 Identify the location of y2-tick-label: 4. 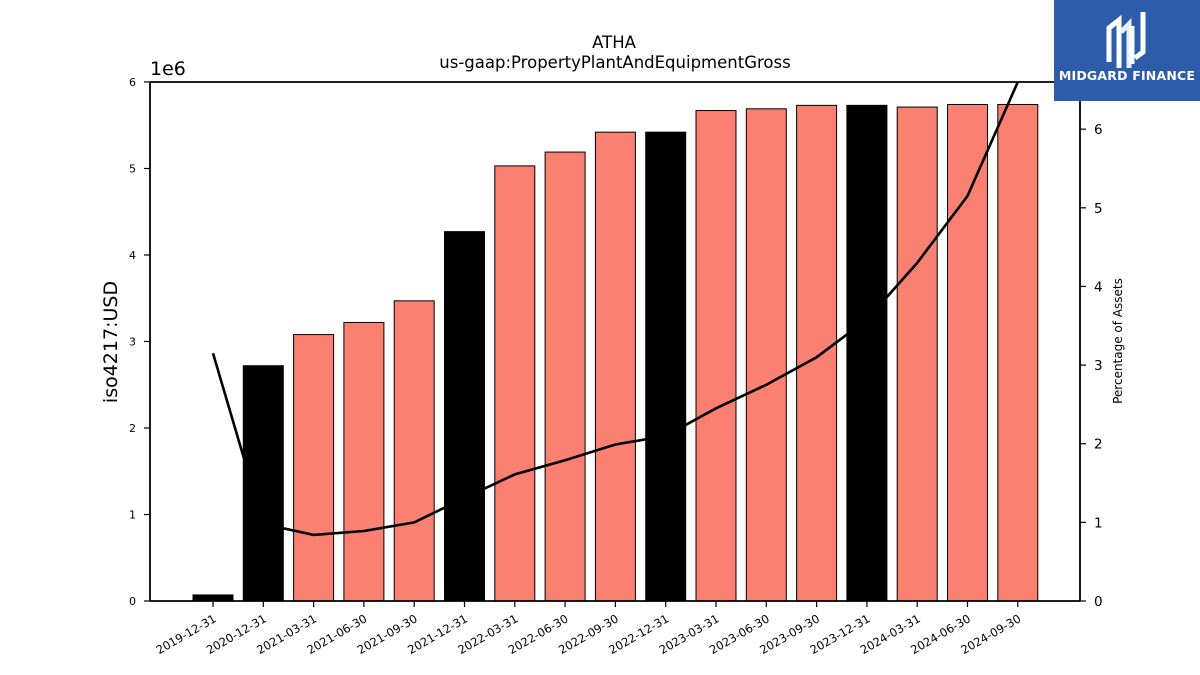
(1098, 287).